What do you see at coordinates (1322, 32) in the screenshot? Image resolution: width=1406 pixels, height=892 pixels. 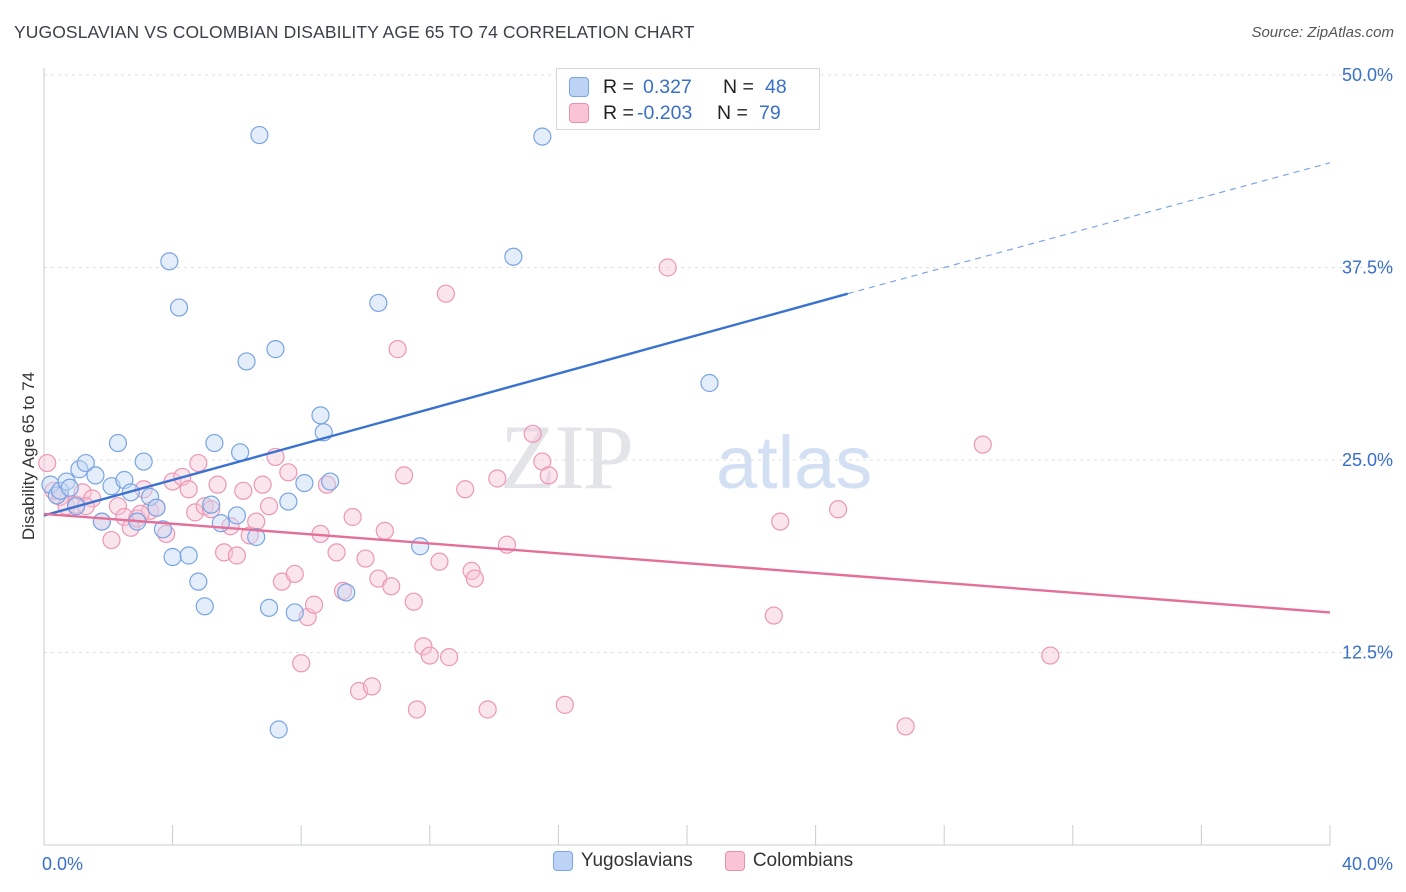 I see `source-label: Source: ZipAtlas.com` at bounding box center [1322, 32].